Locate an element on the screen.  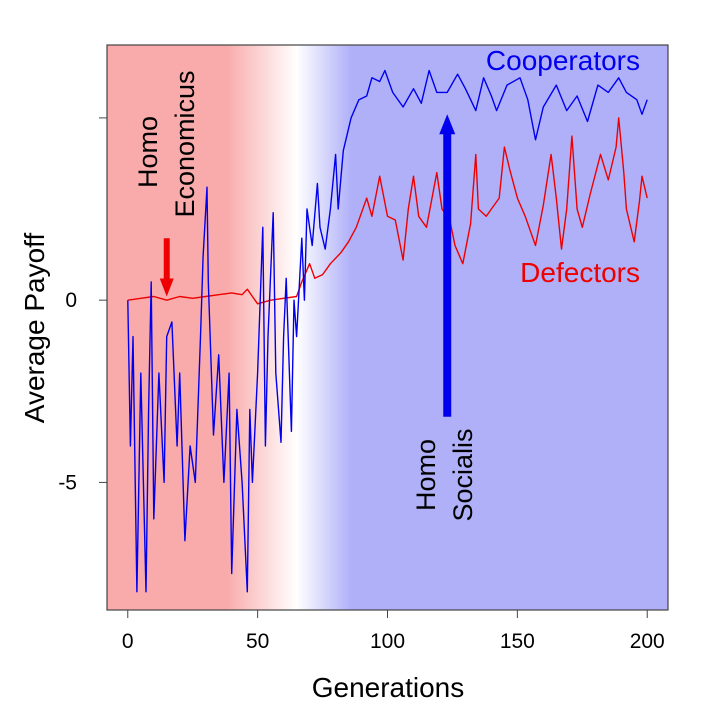
x-tick-label: 100 is located at coordinates (387, 641).